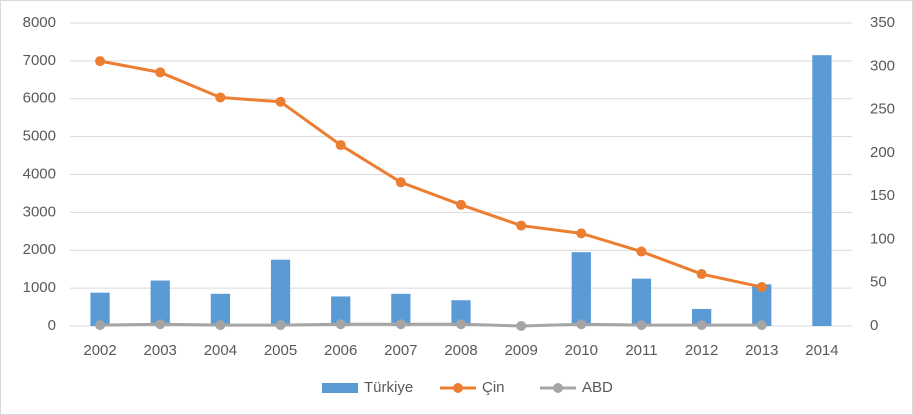 The width and height of the screenshot is (913, 415). What do you see at coordinates (882, 195) in the screenshot?
I see `y2-tick-label: 150` at bounding box center [882, 195].